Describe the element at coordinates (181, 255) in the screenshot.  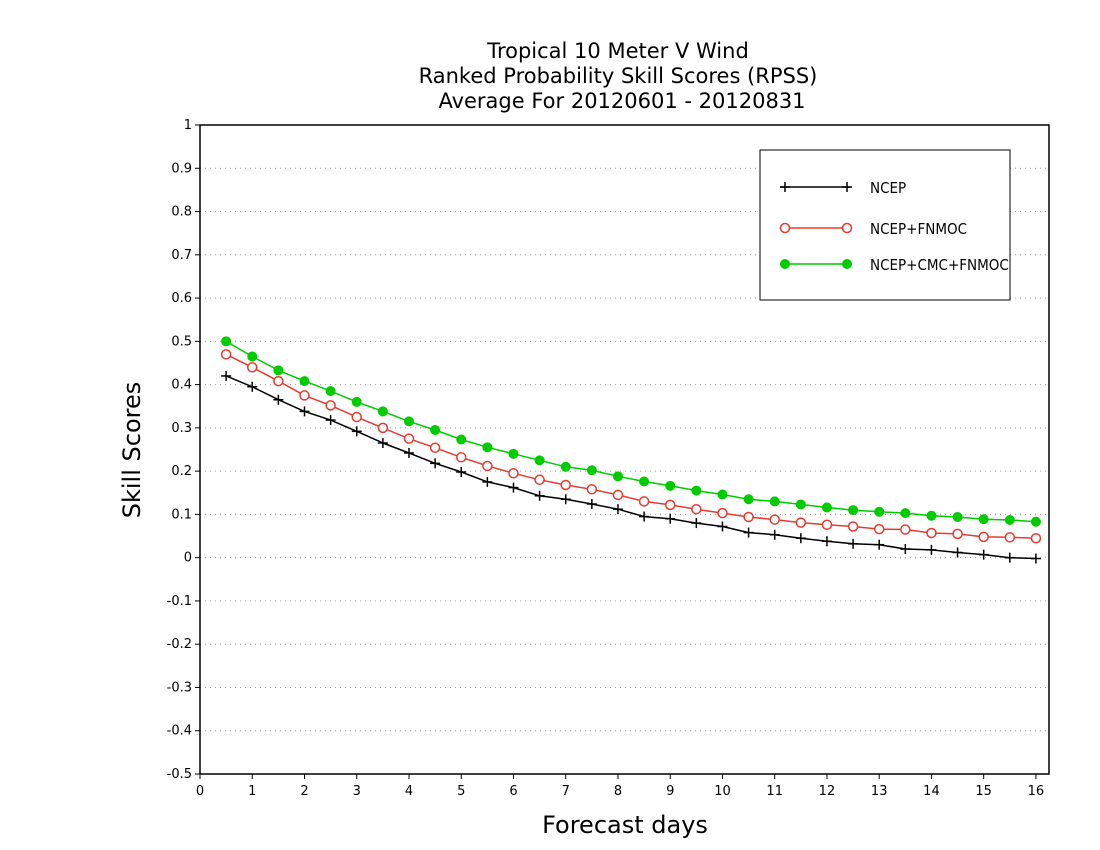
I see `y-tick-label: 0.7` at that location.